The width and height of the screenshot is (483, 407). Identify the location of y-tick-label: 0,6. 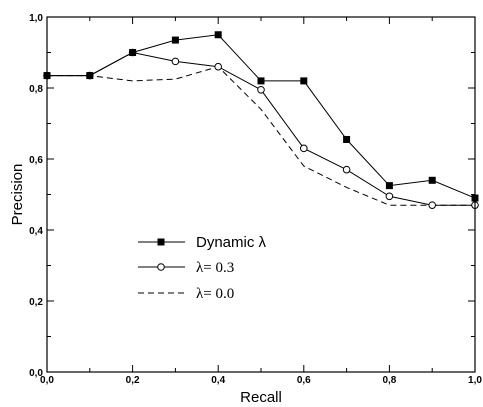
(36, 160).